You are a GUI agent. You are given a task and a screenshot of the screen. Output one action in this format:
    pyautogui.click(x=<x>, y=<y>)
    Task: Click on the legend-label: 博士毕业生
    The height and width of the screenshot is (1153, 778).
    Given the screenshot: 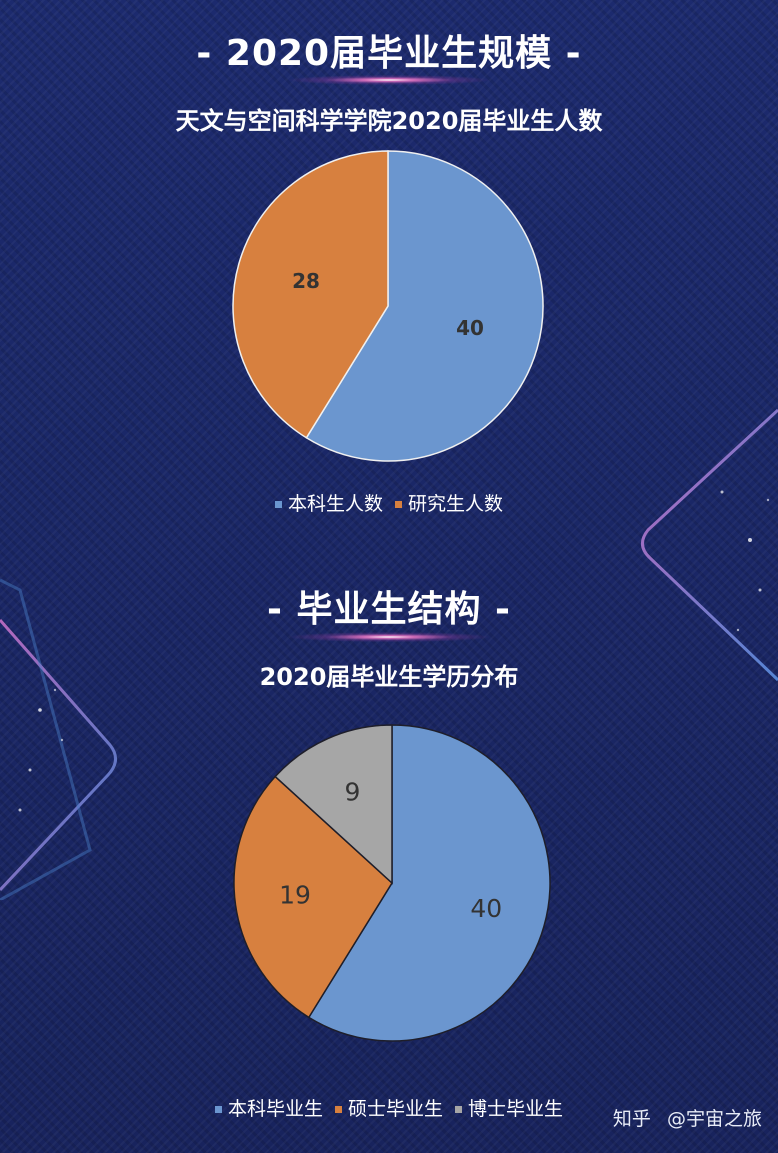 What is the action you would take?
    pyautogui.click(x=516, y=1109)
    